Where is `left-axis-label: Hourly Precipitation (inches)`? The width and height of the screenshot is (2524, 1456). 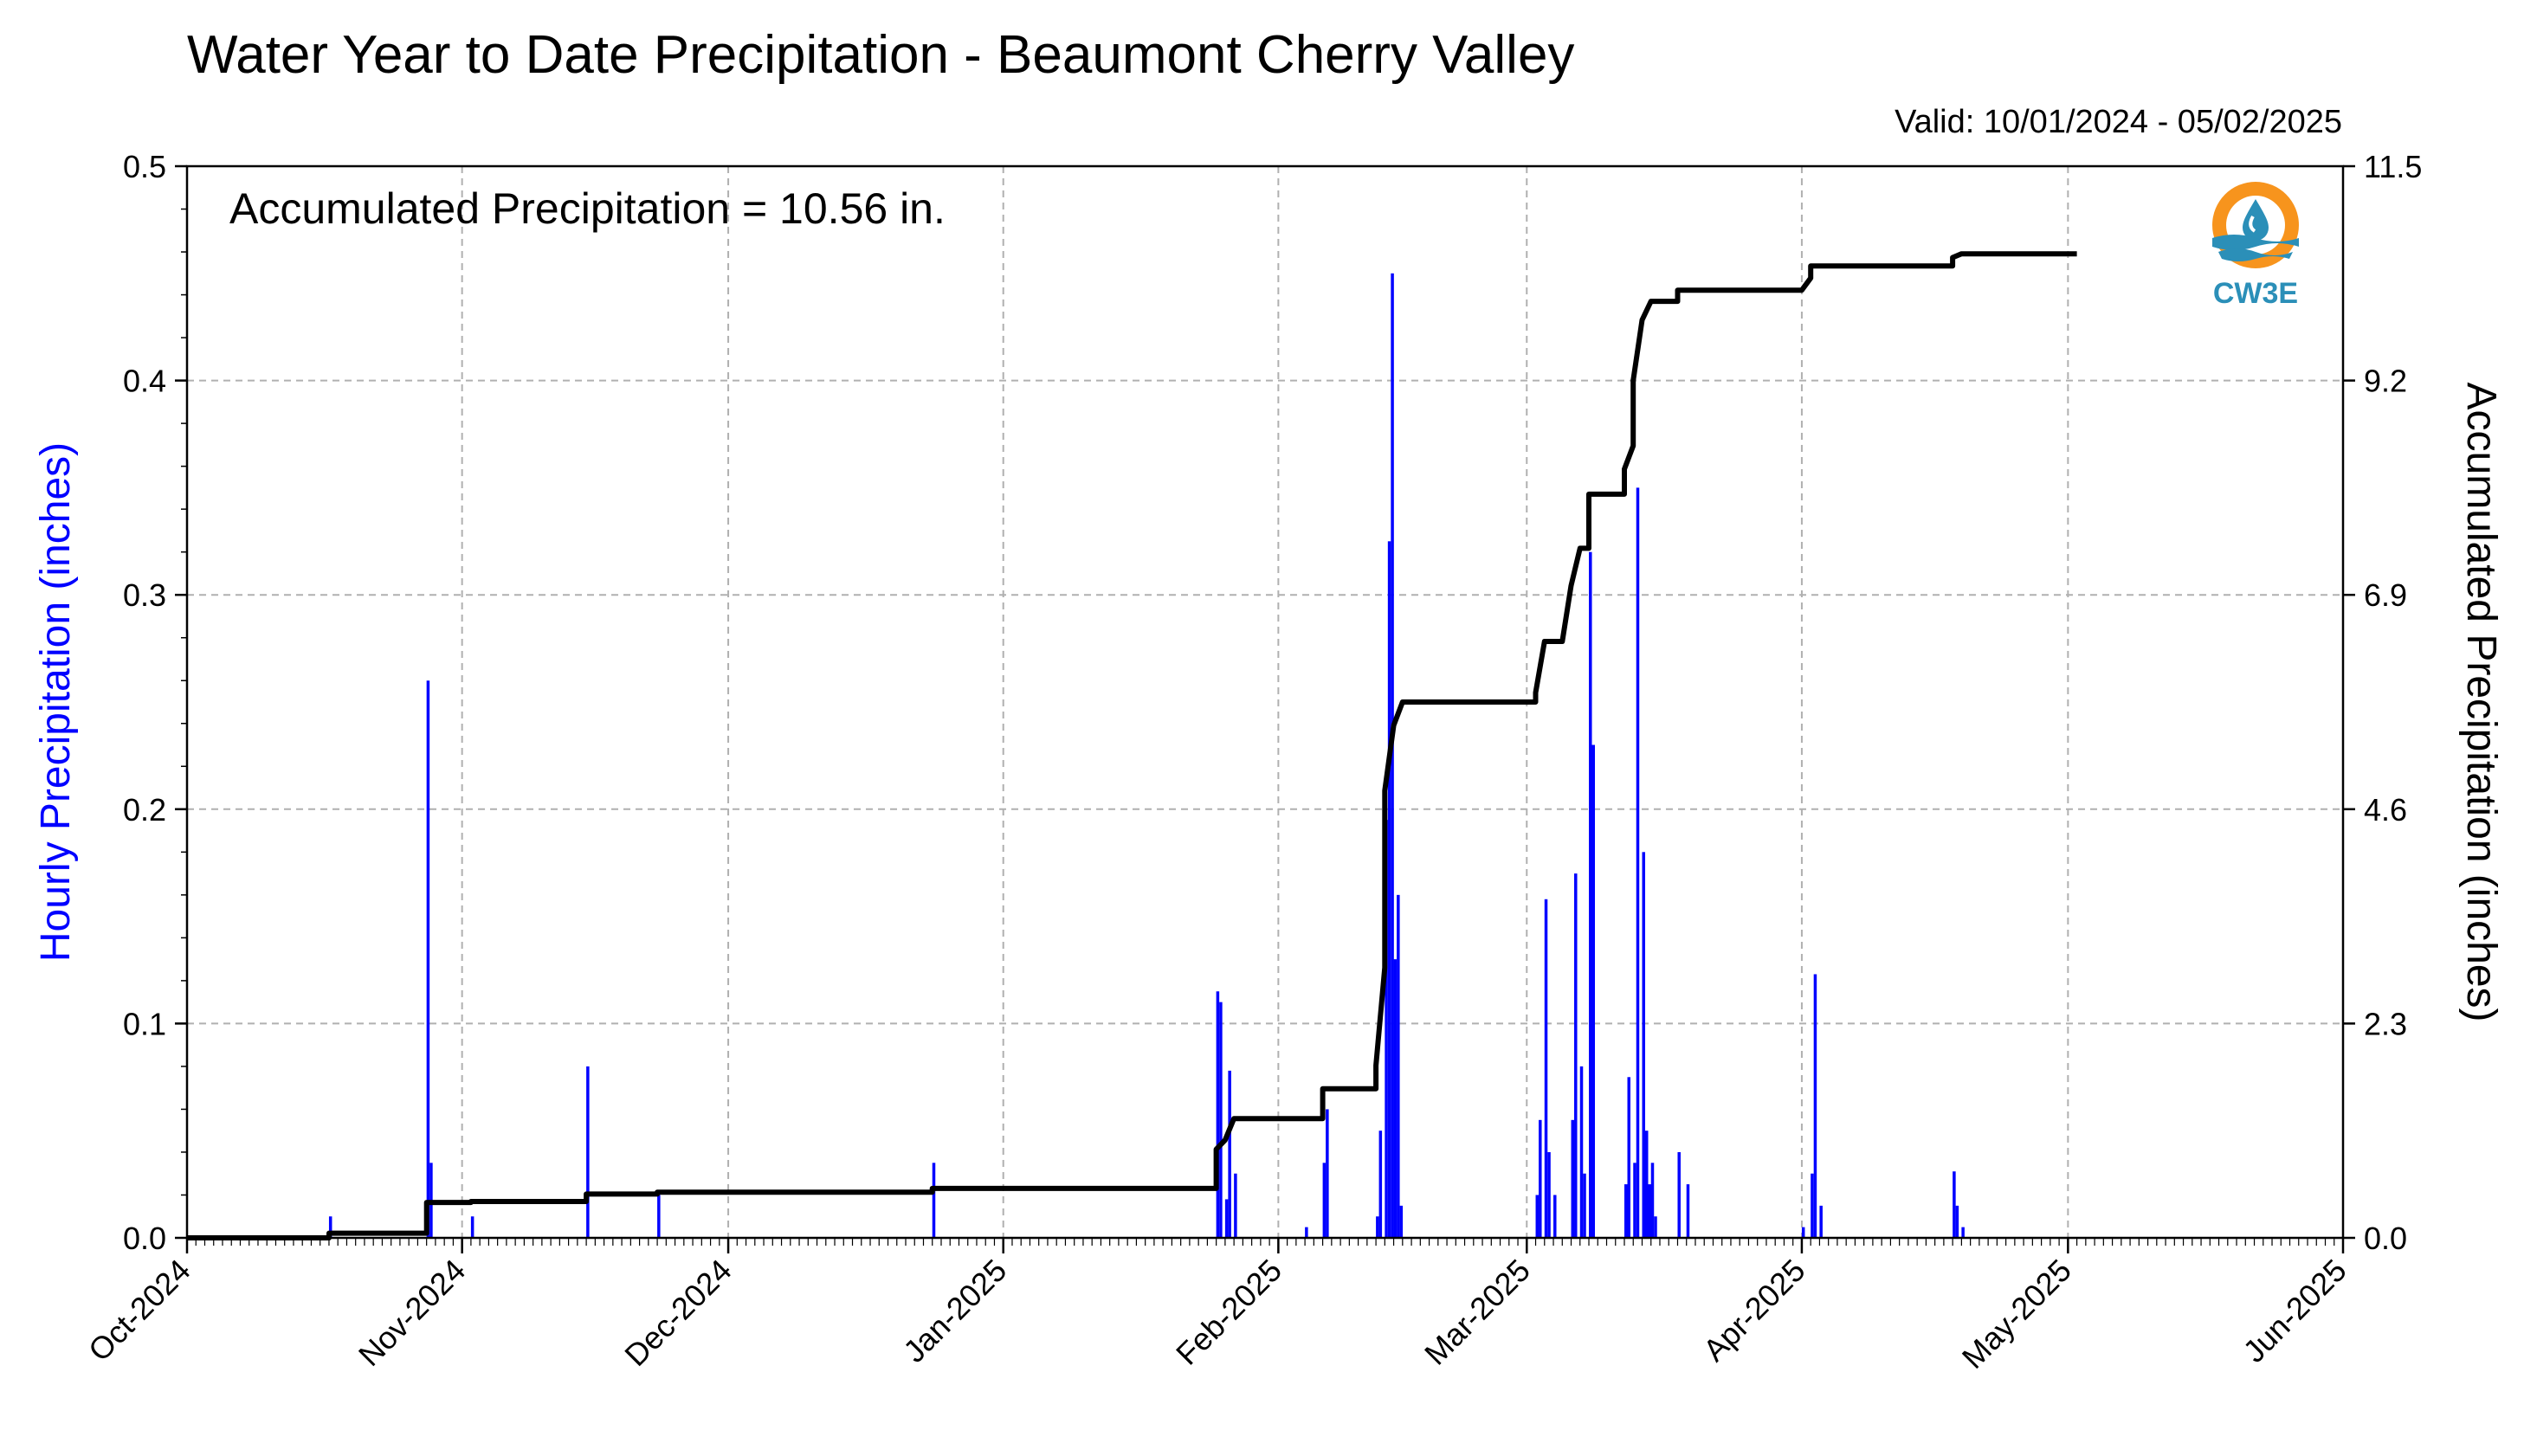 left-axis-label: Hourly Precipitation (inches) is located at coordinates (56, 702).